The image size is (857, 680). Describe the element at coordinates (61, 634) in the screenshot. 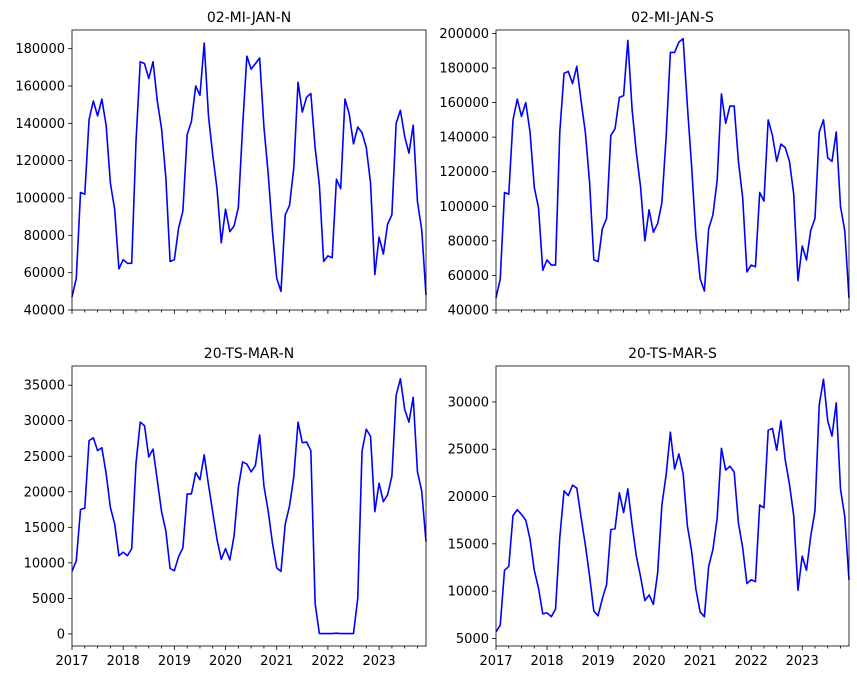

I see `y-tick-label: 0` at that location.